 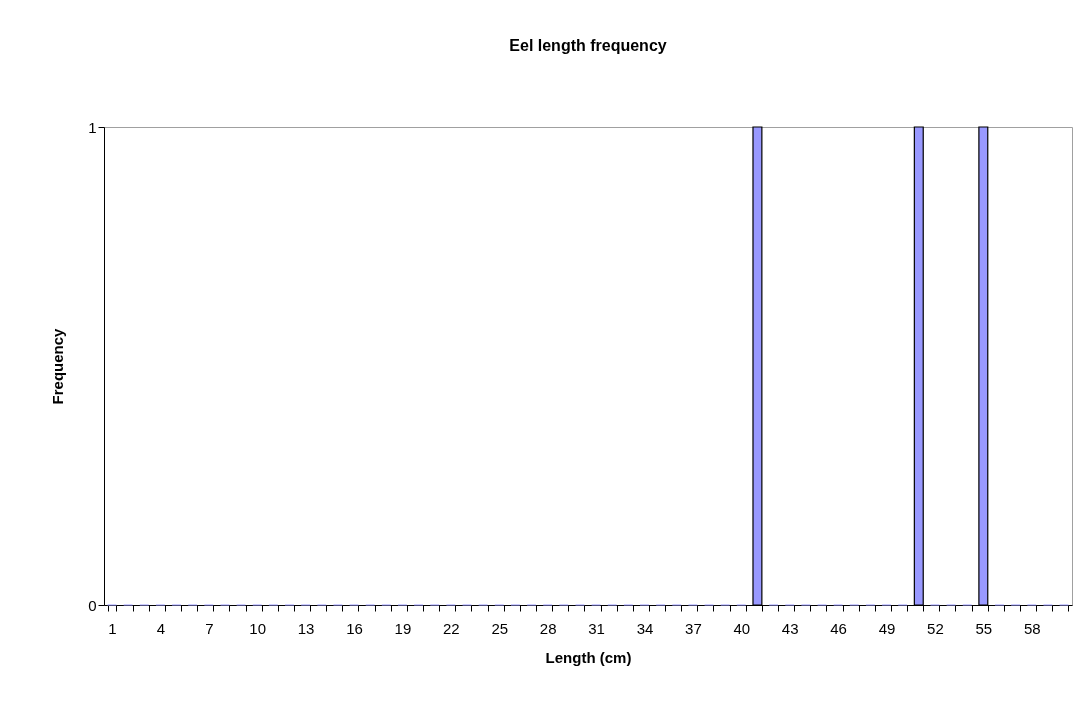 What do you see at coordinates (58, 366) in the screenshot?
I see `y-axis-title: Frequency` at bounding box center [58, 366].